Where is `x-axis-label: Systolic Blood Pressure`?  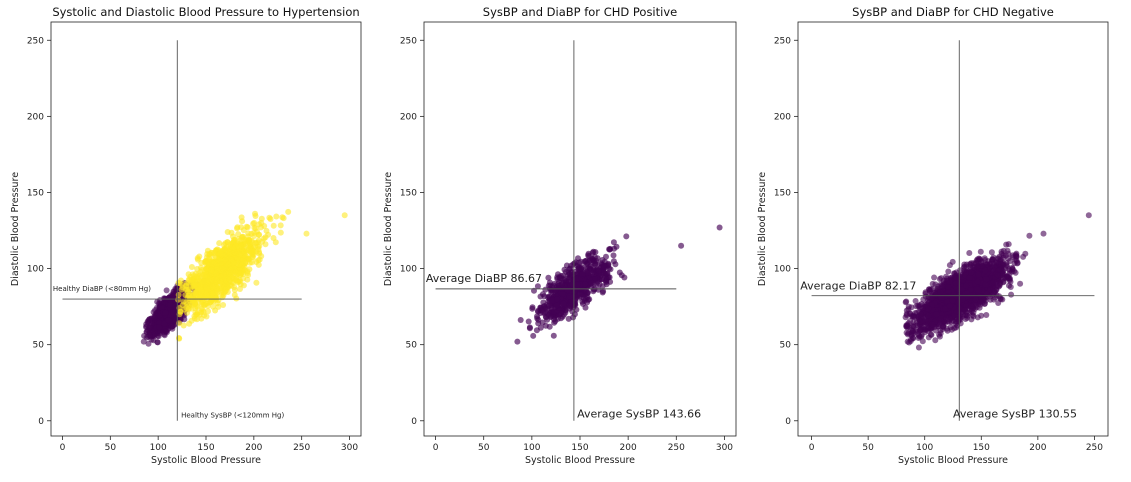
x-axis-label: Systolic Blood Pressure is located at coordinates (206, 460).